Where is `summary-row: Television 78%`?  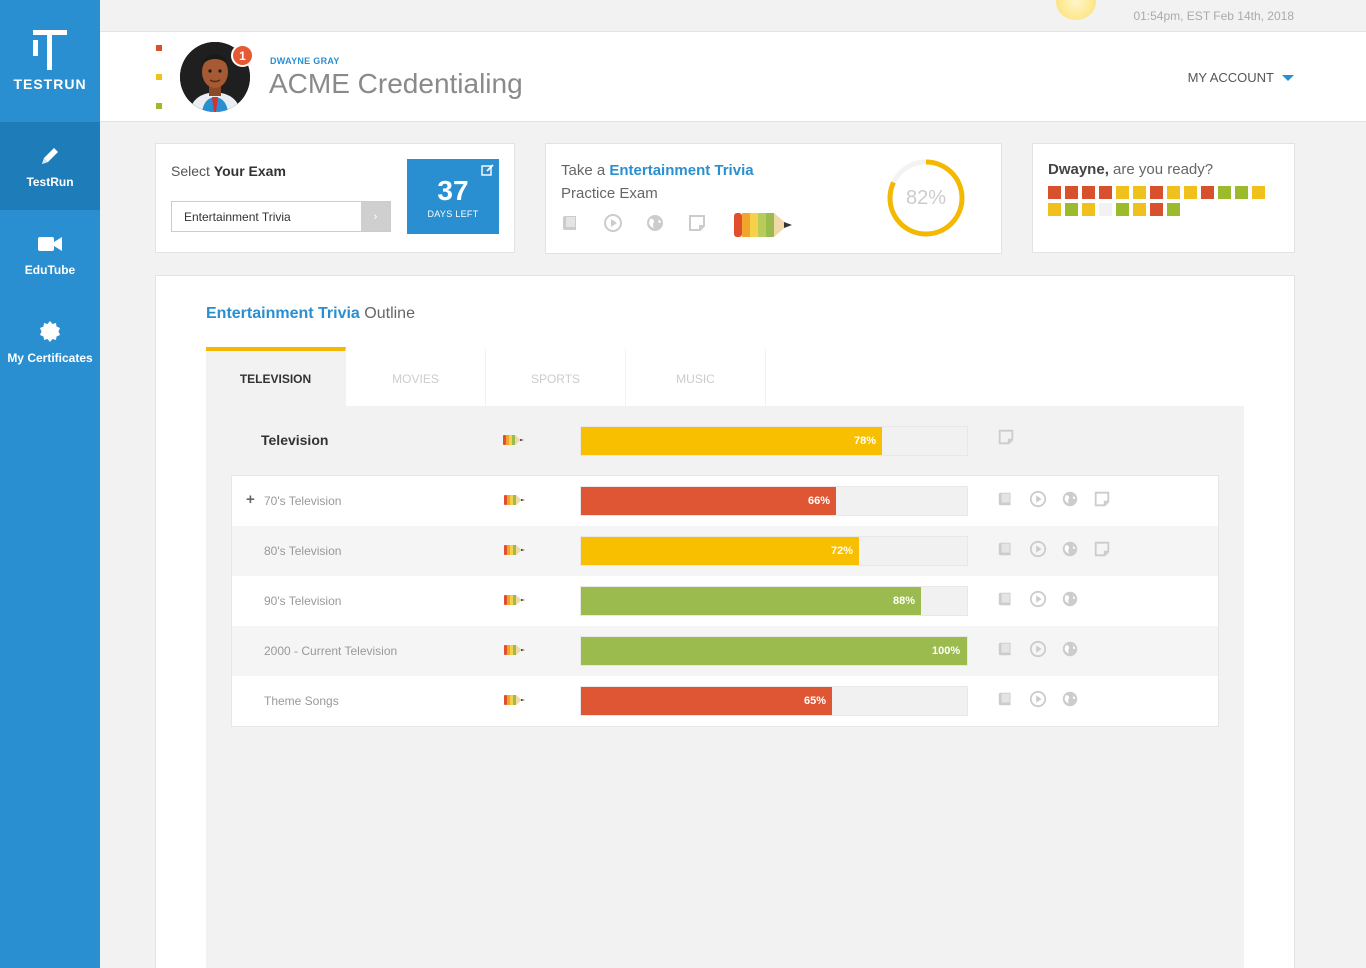 summary-row: Television 78% is located at coordinates (725, 440).